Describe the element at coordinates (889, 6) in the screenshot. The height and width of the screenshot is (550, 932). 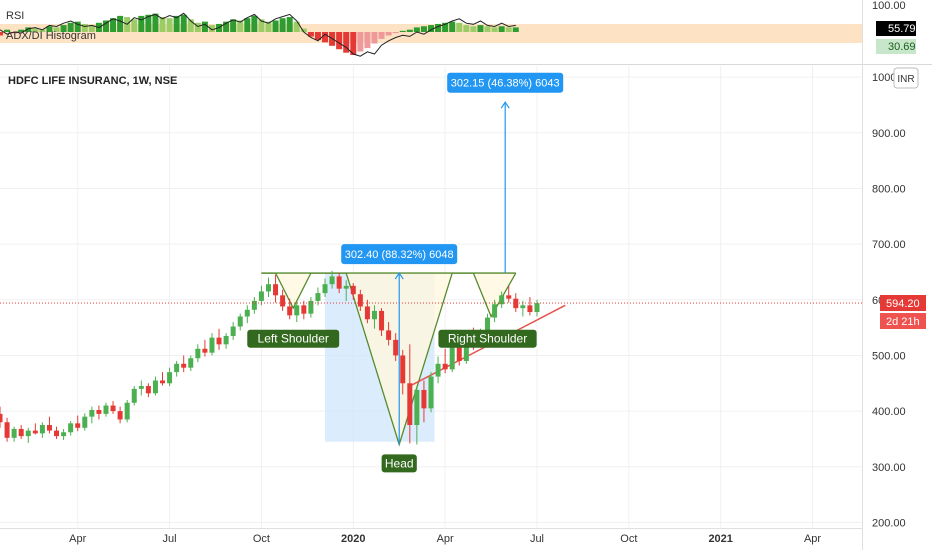
I see `rsi-axis-top: 100.00` at that location.